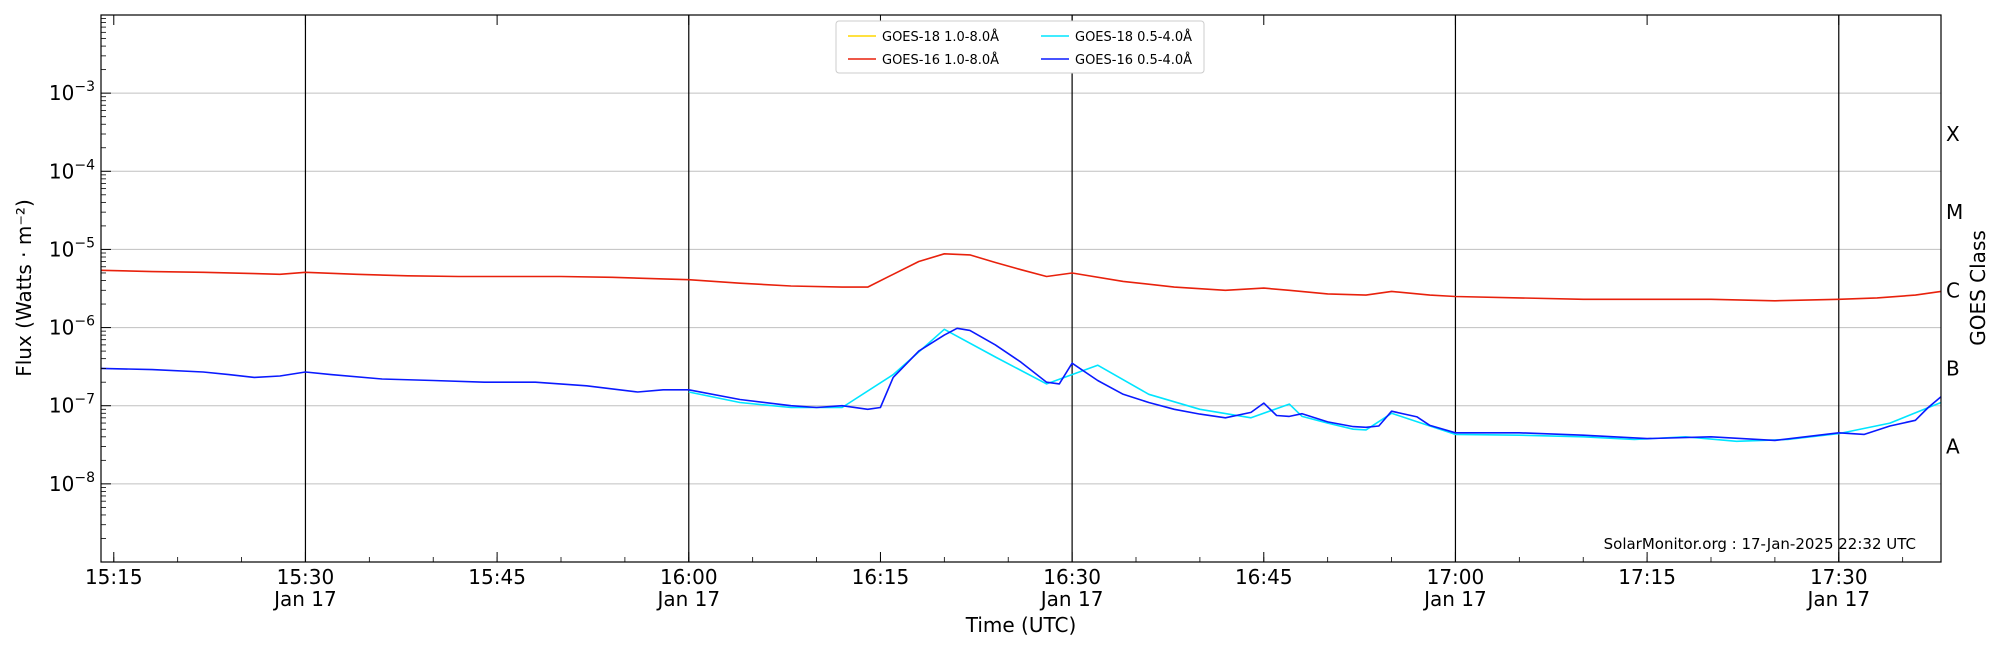 The width and height of the screenshot is (2000, 650). I want to click on legend-entry: GOES-18 0.5-4.0Å, so click(1116, 37).